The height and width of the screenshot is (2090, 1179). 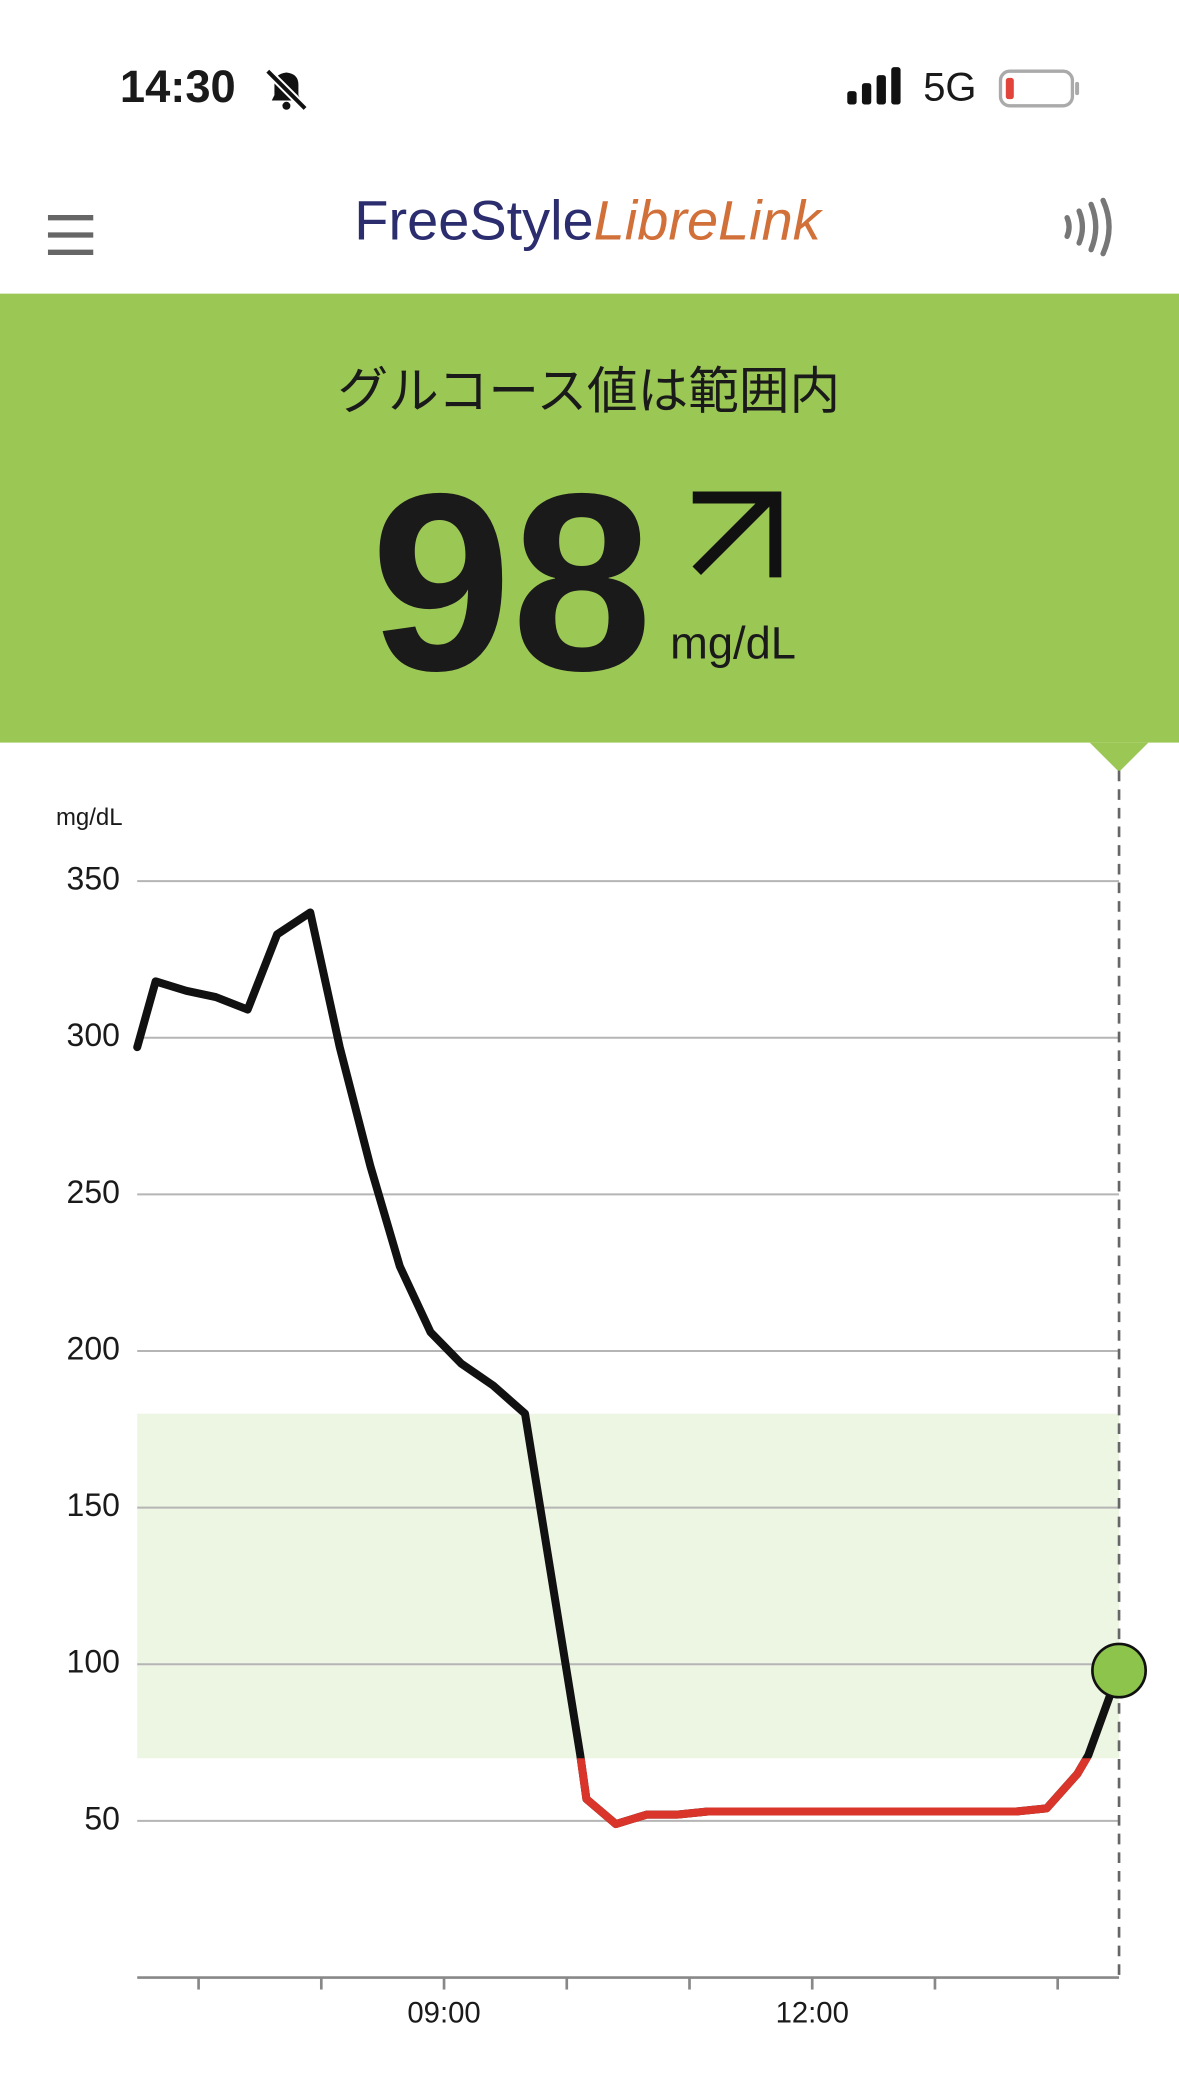 What do you see at coordinates (589, 390) in the screenshot?
I see `glucose-status: グルコース値は範囲内` at bounding box center [589, 390].